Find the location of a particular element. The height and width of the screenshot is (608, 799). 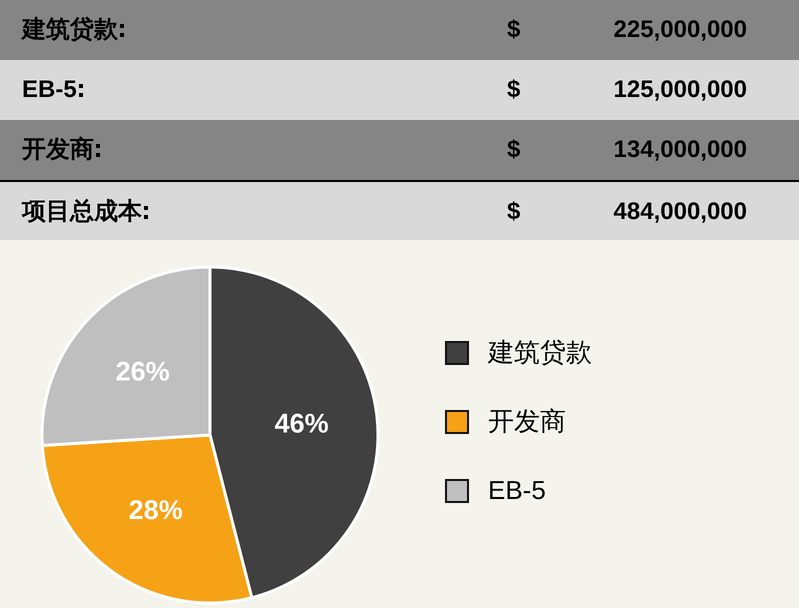

category-label: 建筑贷款 is located at coordinates (70, 30).